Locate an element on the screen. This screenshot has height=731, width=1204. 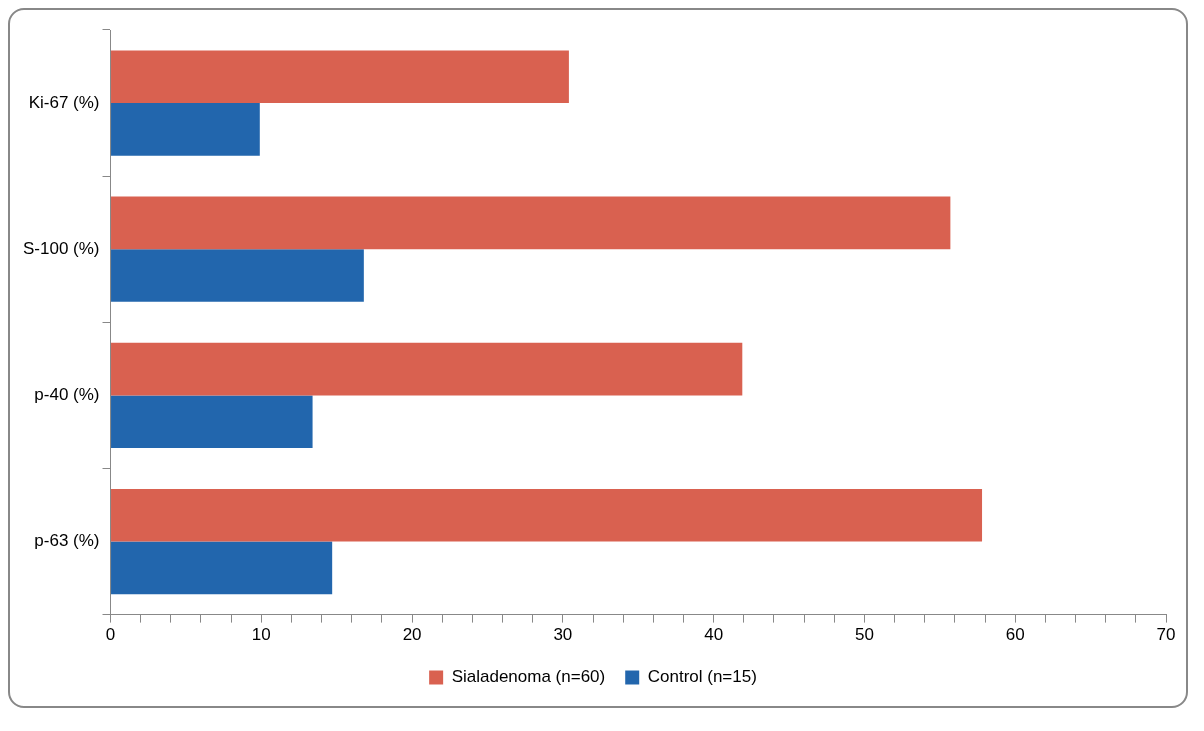
y-tick-label: S-100 (%) is located at coordinates (61, 248).